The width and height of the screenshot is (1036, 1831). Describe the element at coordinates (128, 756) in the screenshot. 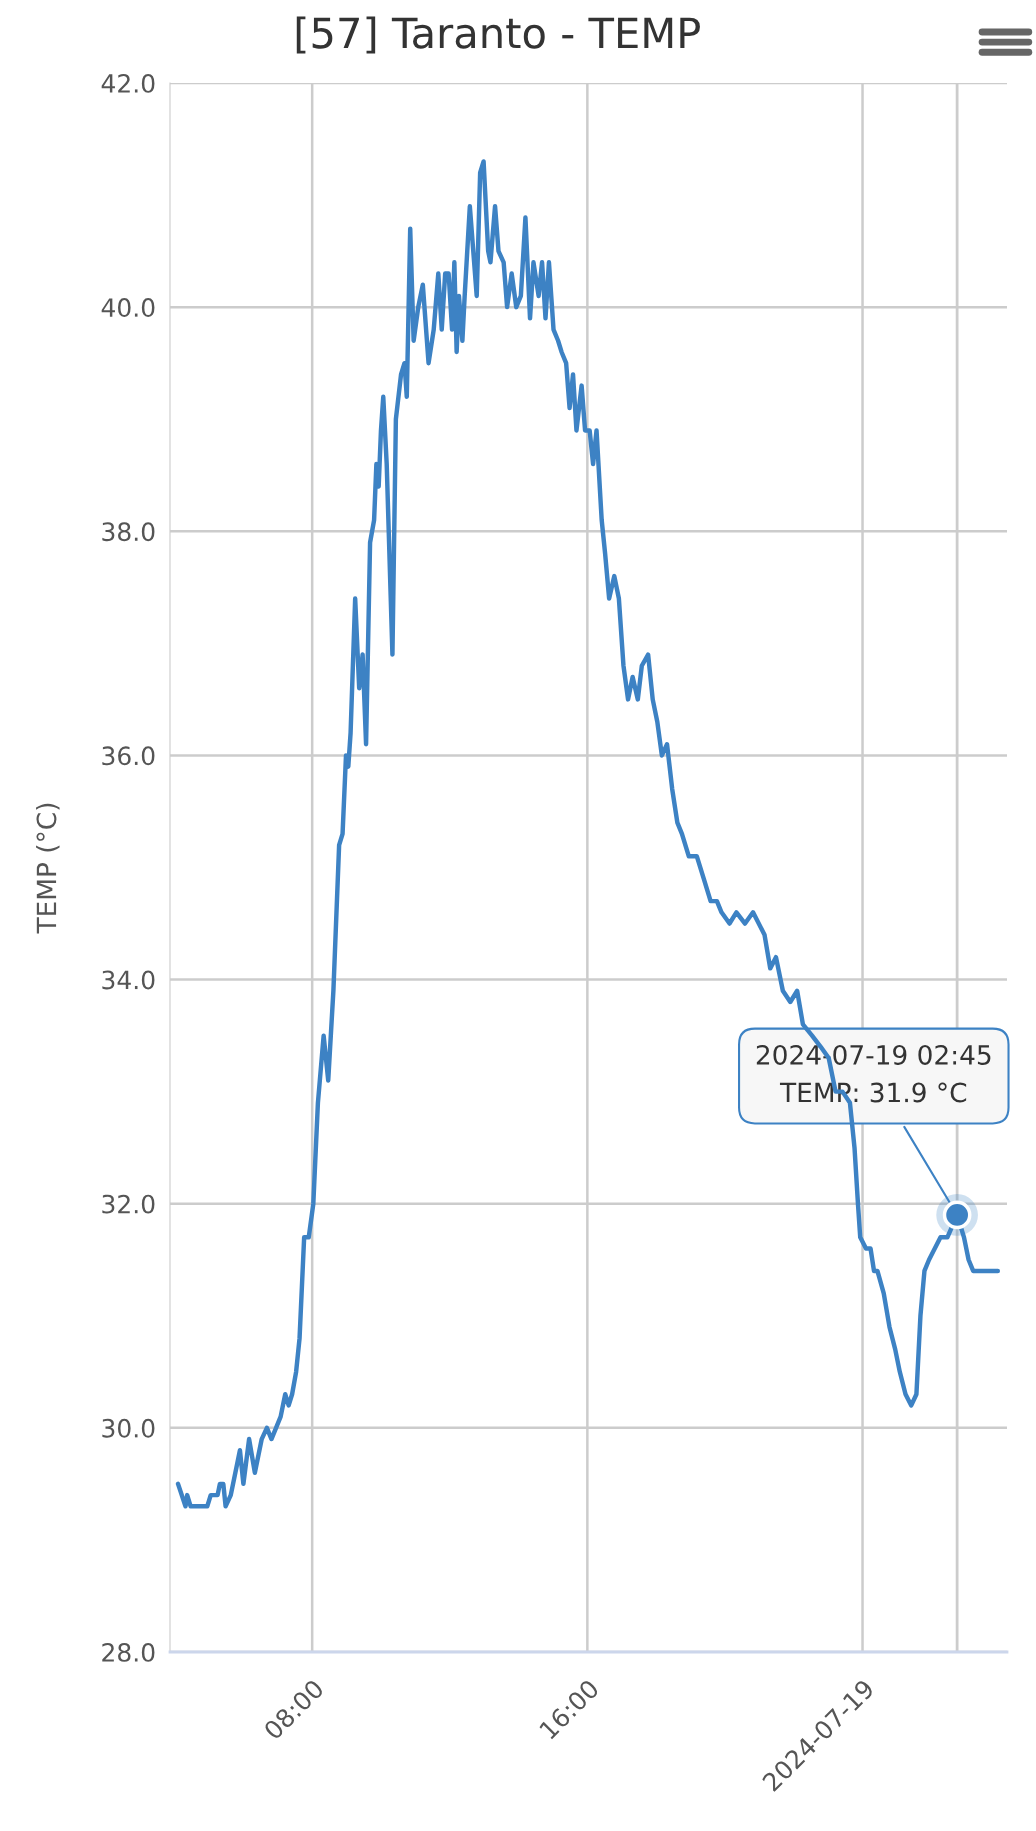

I see `y-tick-label: 36.0` at that location.